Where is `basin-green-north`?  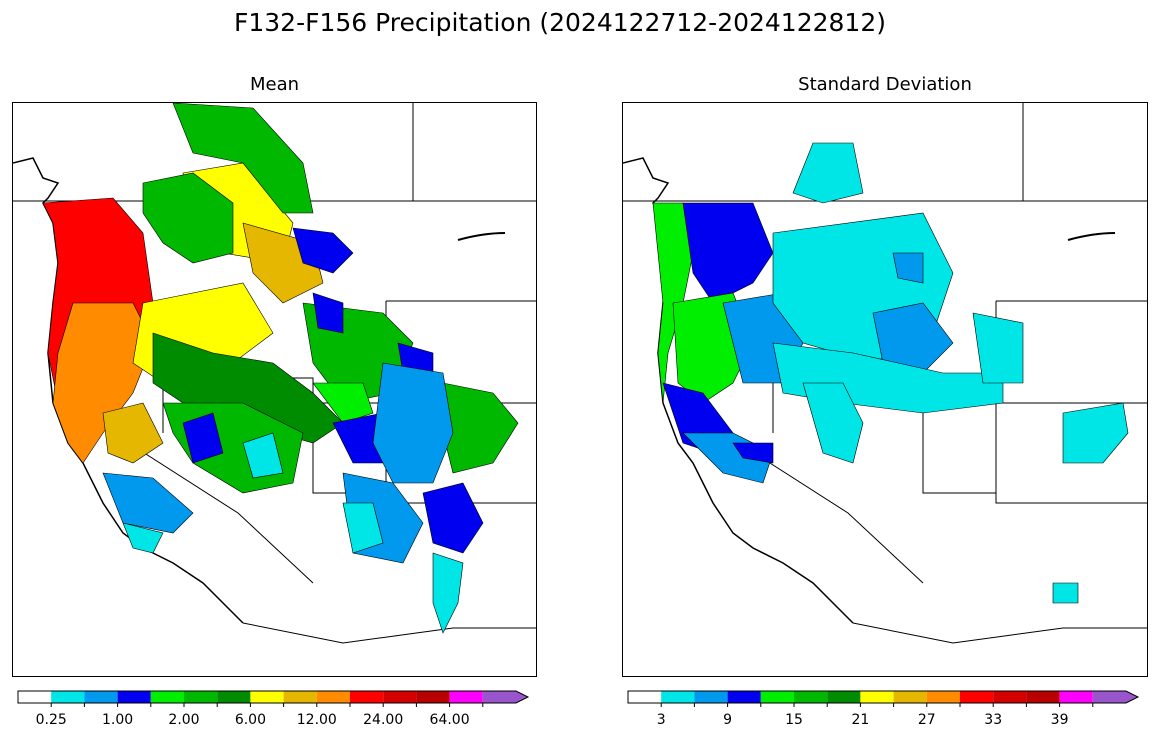
basin-green-north is located at coordinates (188, 218).